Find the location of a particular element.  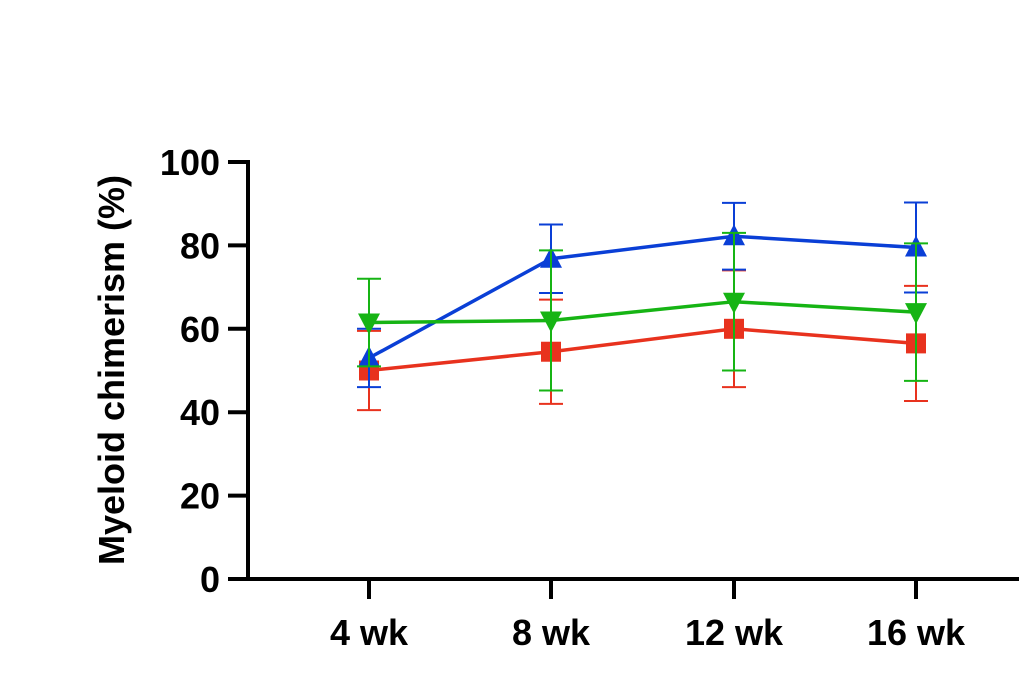

y-tick-label: 100 is located at coordinates (190, 162).